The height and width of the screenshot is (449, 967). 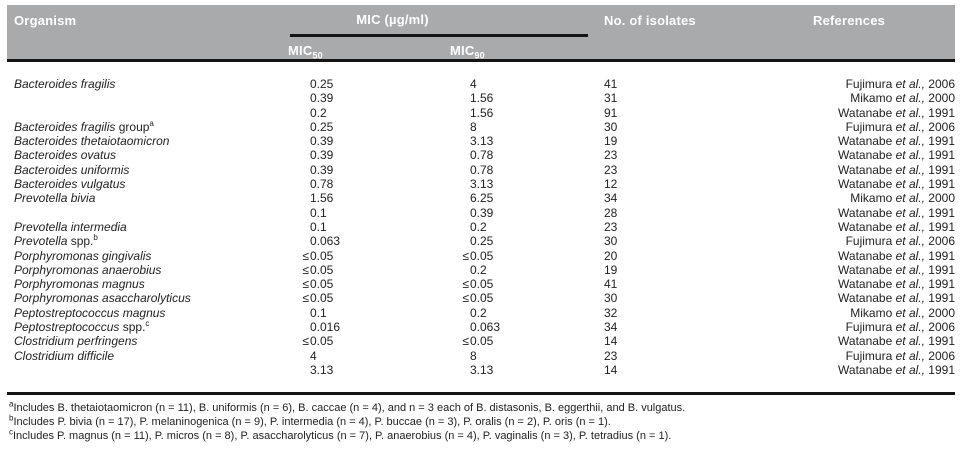 I want to click on organism-cell: Bacteroides vulgatus, so click(x=149, y=184).